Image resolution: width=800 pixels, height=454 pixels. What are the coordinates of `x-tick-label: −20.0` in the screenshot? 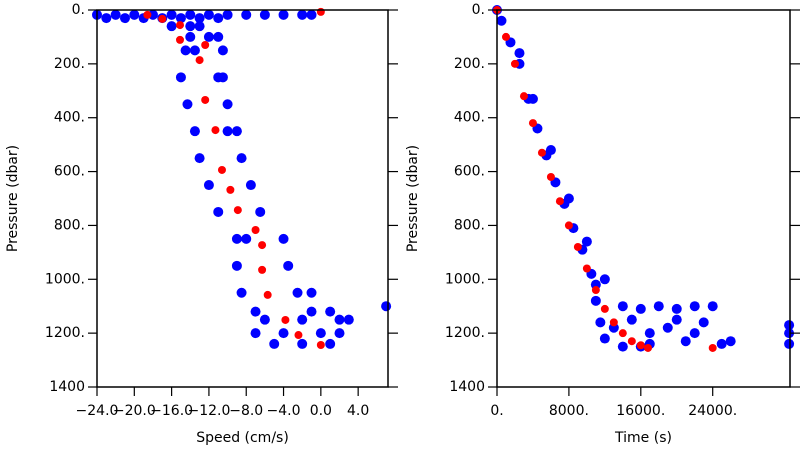 It's located at (134, 411).